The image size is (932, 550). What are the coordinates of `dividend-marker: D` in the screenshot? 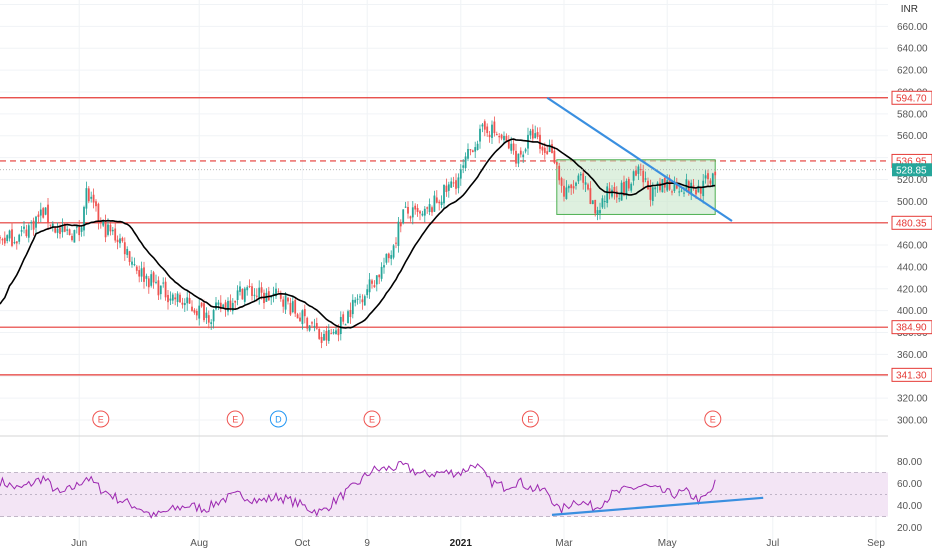 It's located at (278, 419).